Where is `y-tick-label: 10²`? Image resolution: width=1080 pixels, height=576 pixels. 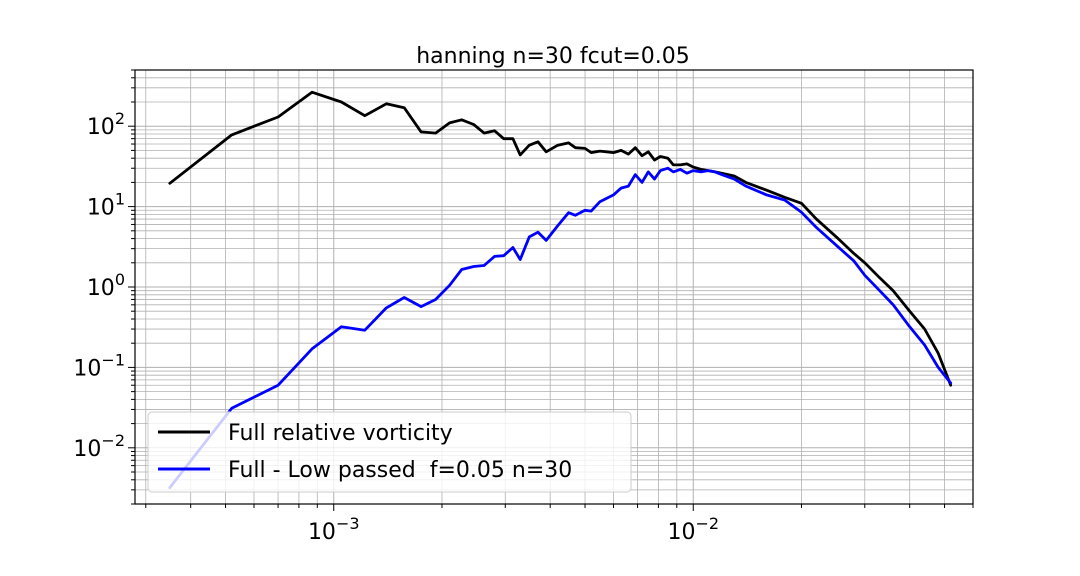
y-tick-label: 10² is located at coordinates (106, 124).